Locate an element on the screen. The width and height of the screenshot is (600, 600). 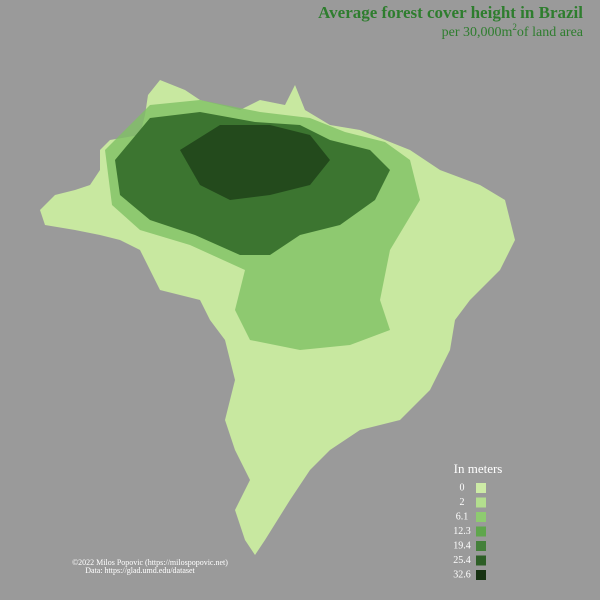
subtitle: per 30,000m2of land area is located at coordinates (513, 31).